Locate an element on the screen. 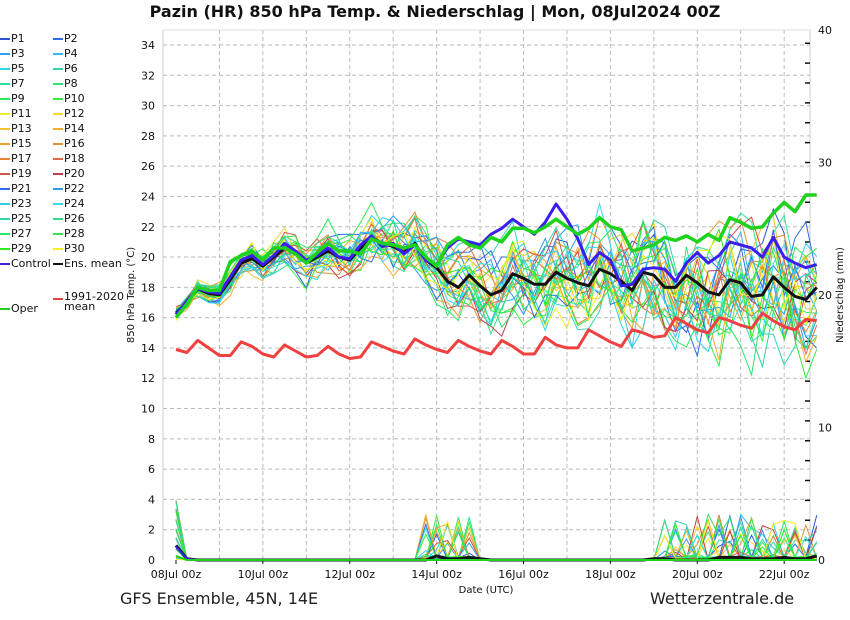 The height and width of the screenshot is (620, 850). legend-item-p21: P21 is located at coordinates (16, 189).